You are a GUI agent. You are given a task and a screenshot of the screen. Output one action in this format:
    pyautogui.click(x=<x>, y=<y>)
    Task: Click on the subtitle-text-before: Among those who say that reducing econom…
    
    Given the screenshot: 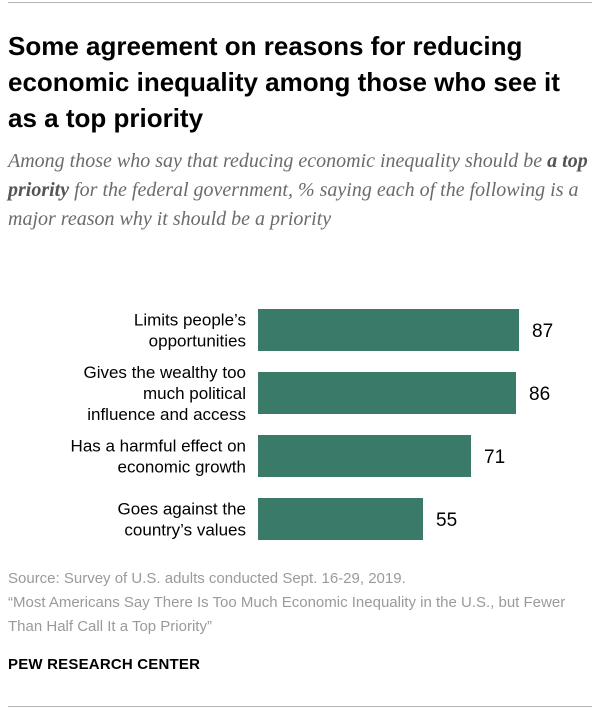 What is the action you would take?
    pyautogui.click(x=278, y=161)
    